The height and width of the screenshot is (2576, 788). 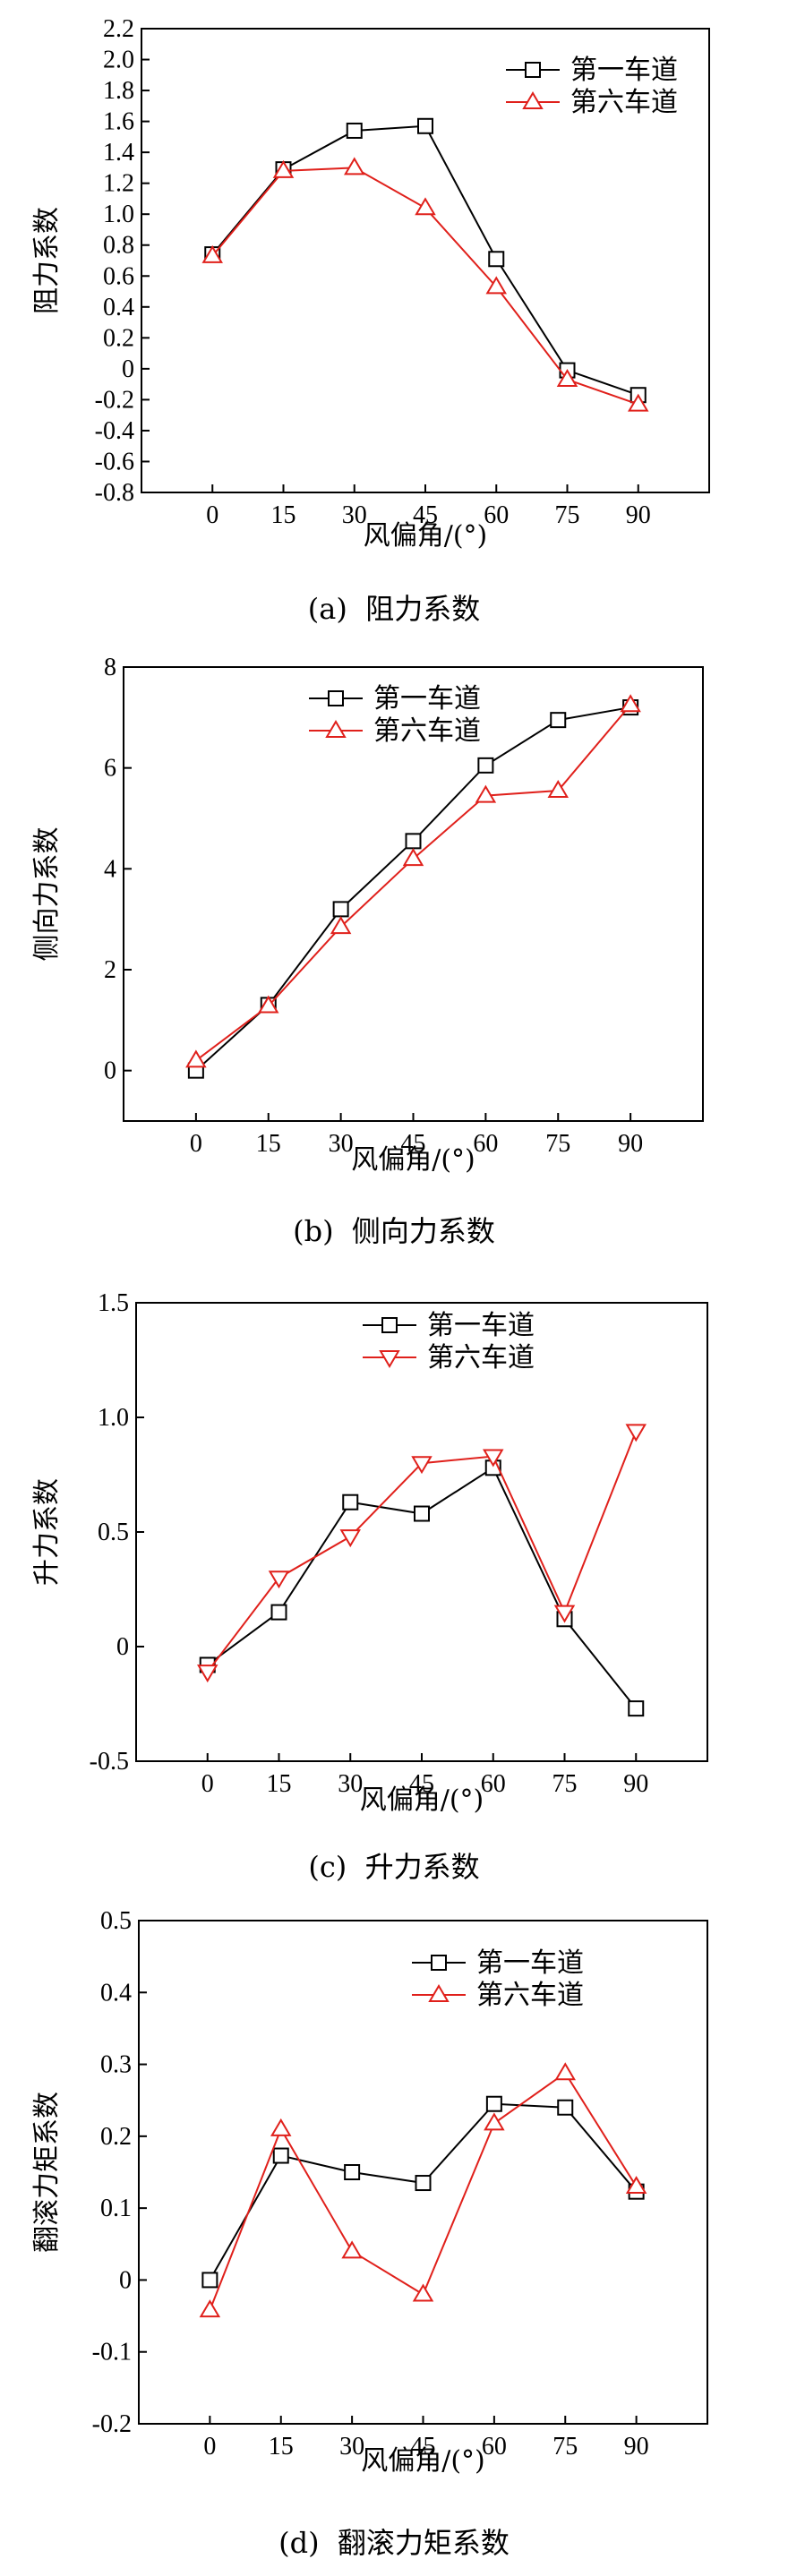 What do you see at coordinates (327, 609) in the screenshot?
I see `caption-label: (a)` at bounding box center [327, 609].